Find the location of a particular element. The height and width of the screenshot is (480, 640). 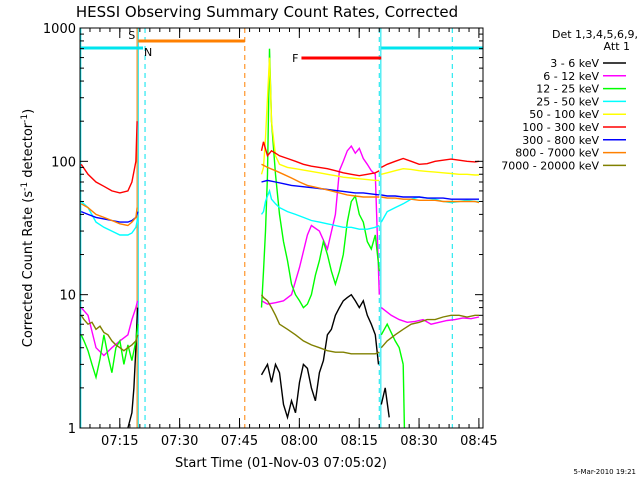

y-axis-label-sup2: -1 is located at coordinates (25, 118).